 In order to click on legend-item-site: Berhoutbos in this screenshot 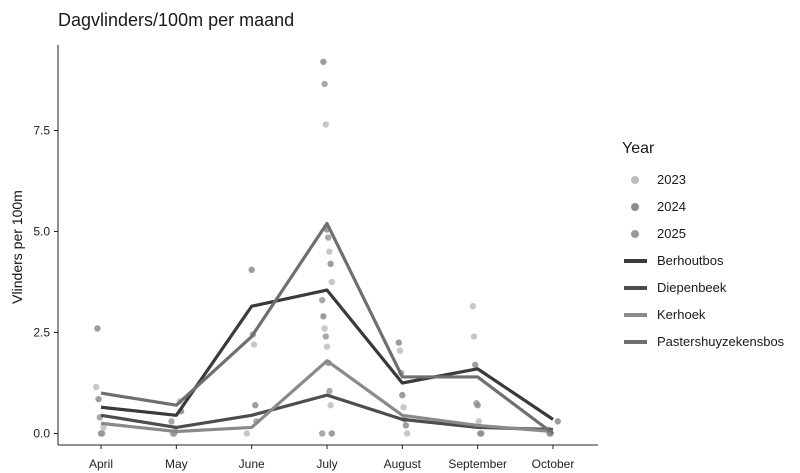, I will do `click(703, 260)`.